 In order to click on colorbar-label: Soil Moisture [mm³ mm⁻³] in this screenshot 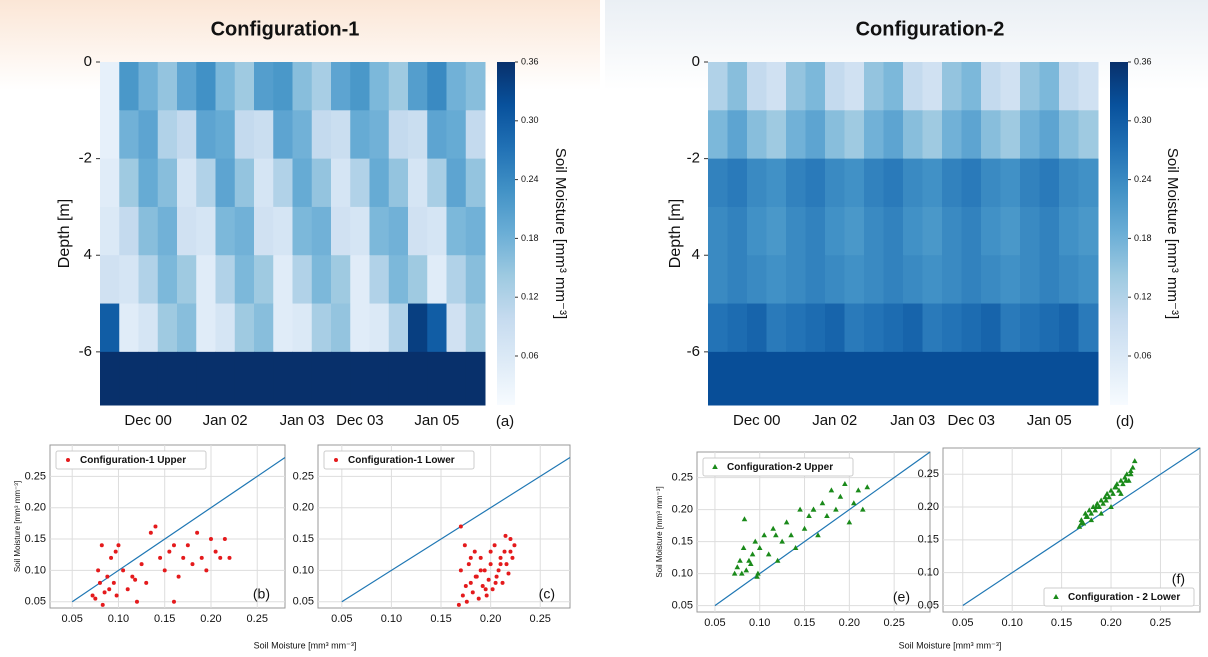, I will do `click(560, 233)`.